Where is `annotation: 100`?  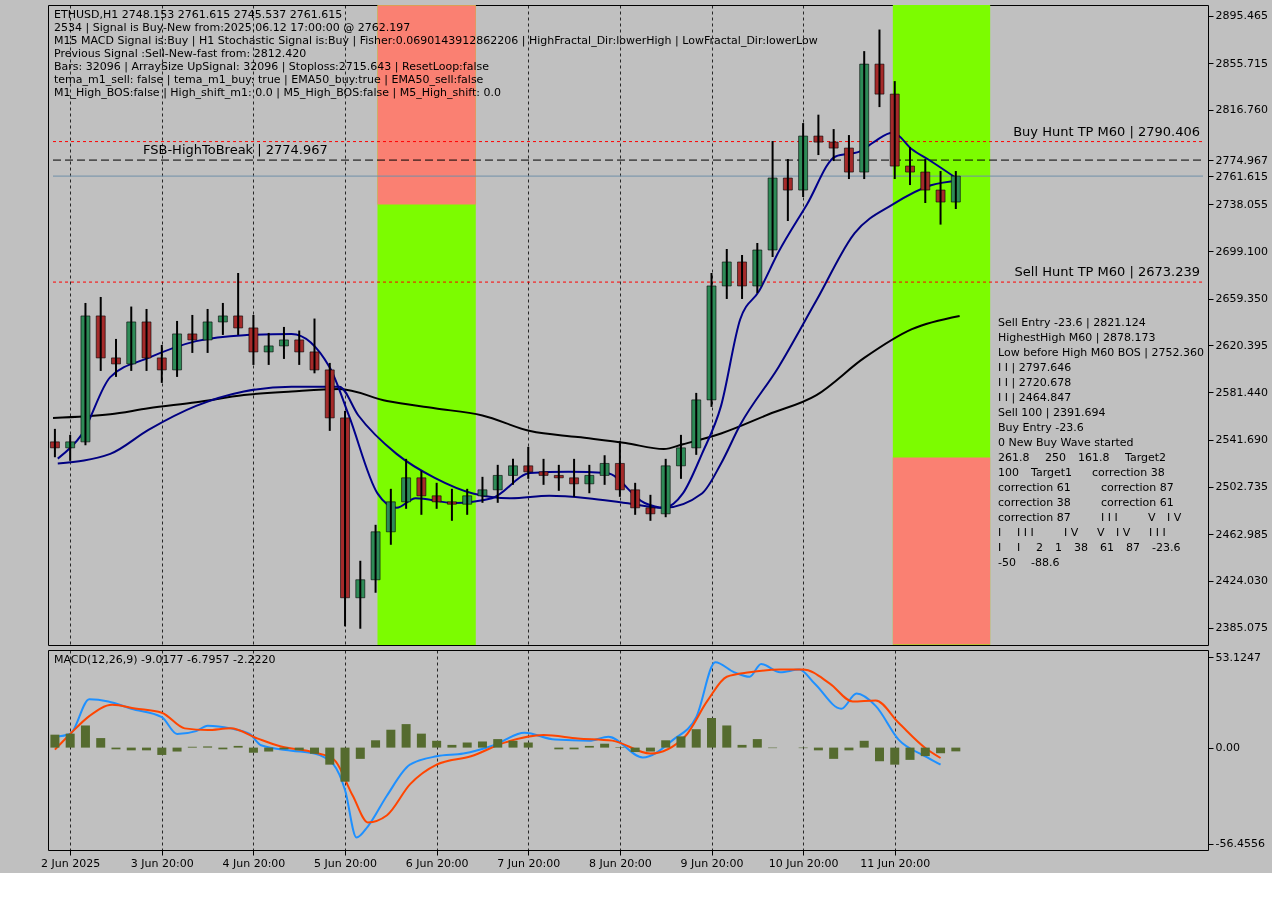
annotation: 100 is located at coordinates (1008, 472).